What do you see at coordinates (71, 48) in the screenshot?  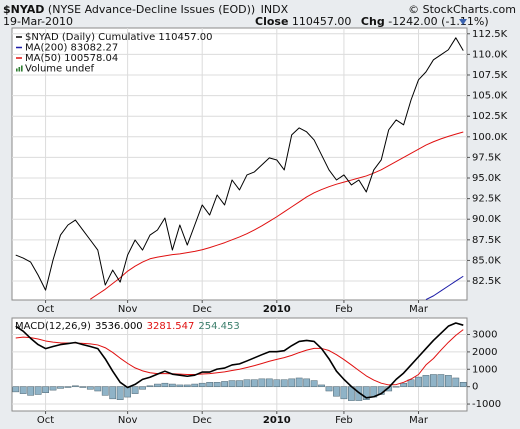 I see `legend-label: MA(200) 83082.27` at bounding box center [71, 48].